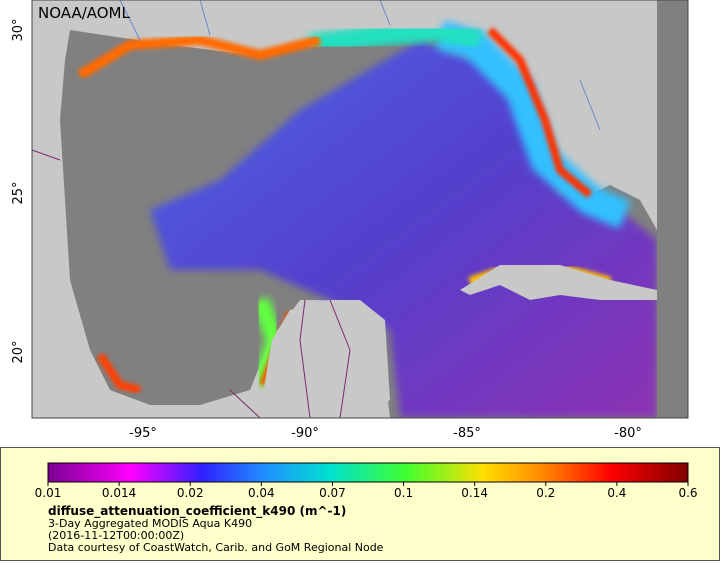  Describe the element at coordinates (116, 535) in the screenshot. I see `time: (2016-11-12T00:00:00Z)` at that location.